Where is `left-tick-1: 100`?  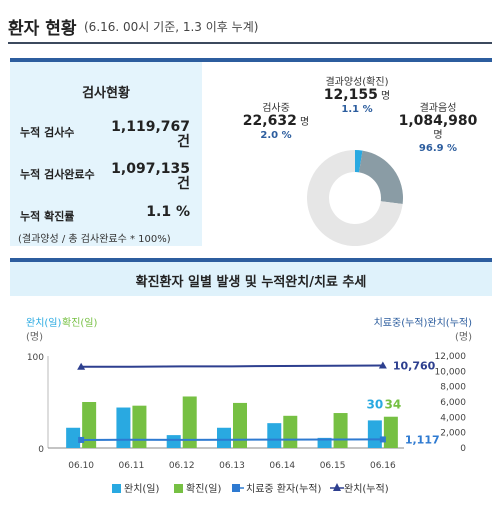 left-tick-1: 100 is located at coordinates (35, 358).